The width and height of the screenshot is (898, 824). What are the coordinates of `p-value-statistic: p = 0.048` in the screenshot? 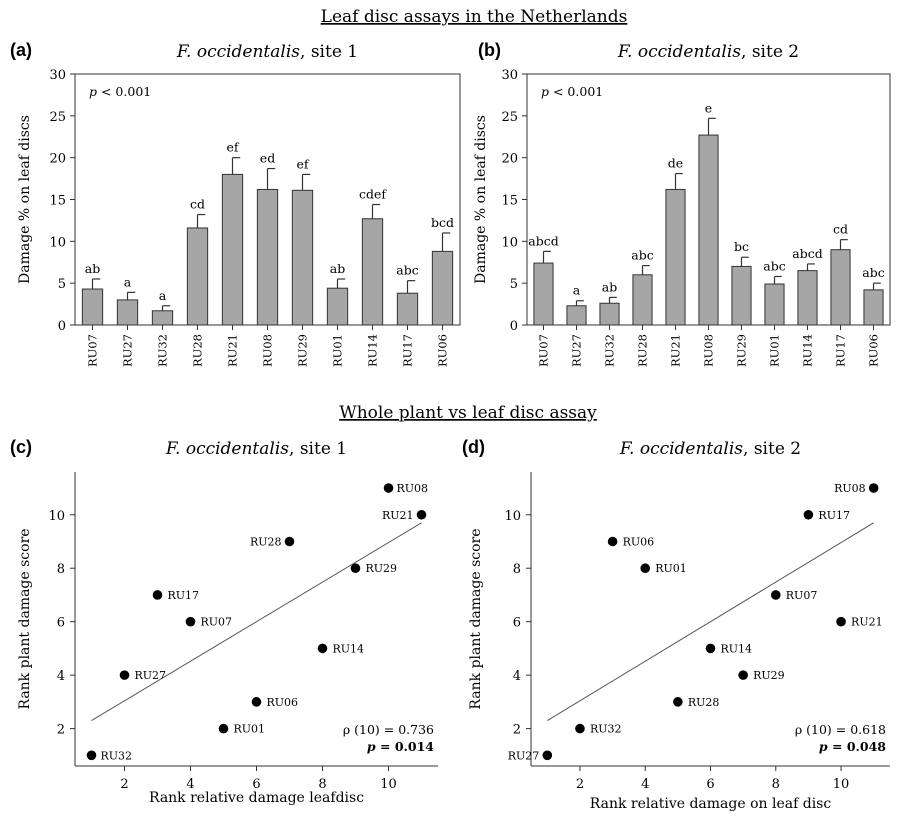 It's located at (852, 746).